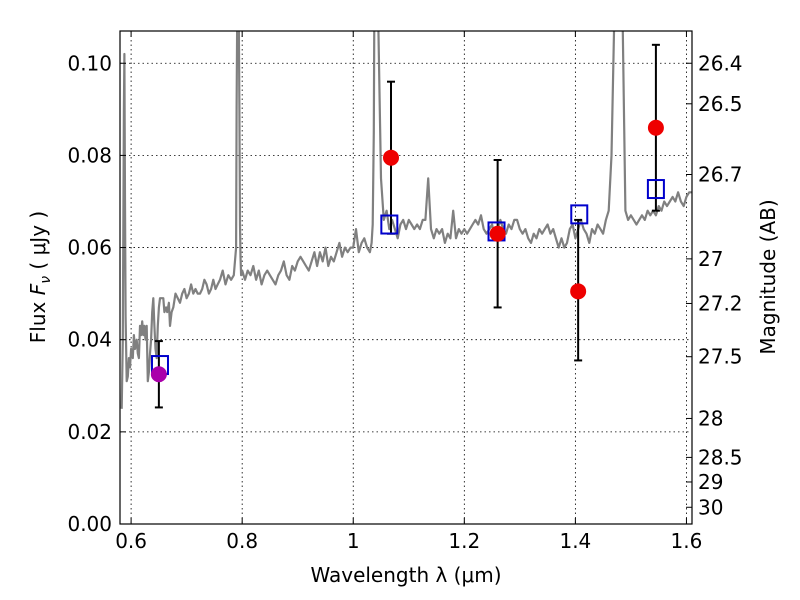 This screenshot has height=600, width=800. Describe the element at coordinates (131, 541) in the screenshot. I see `x-tick-label: 0.6` at that location.